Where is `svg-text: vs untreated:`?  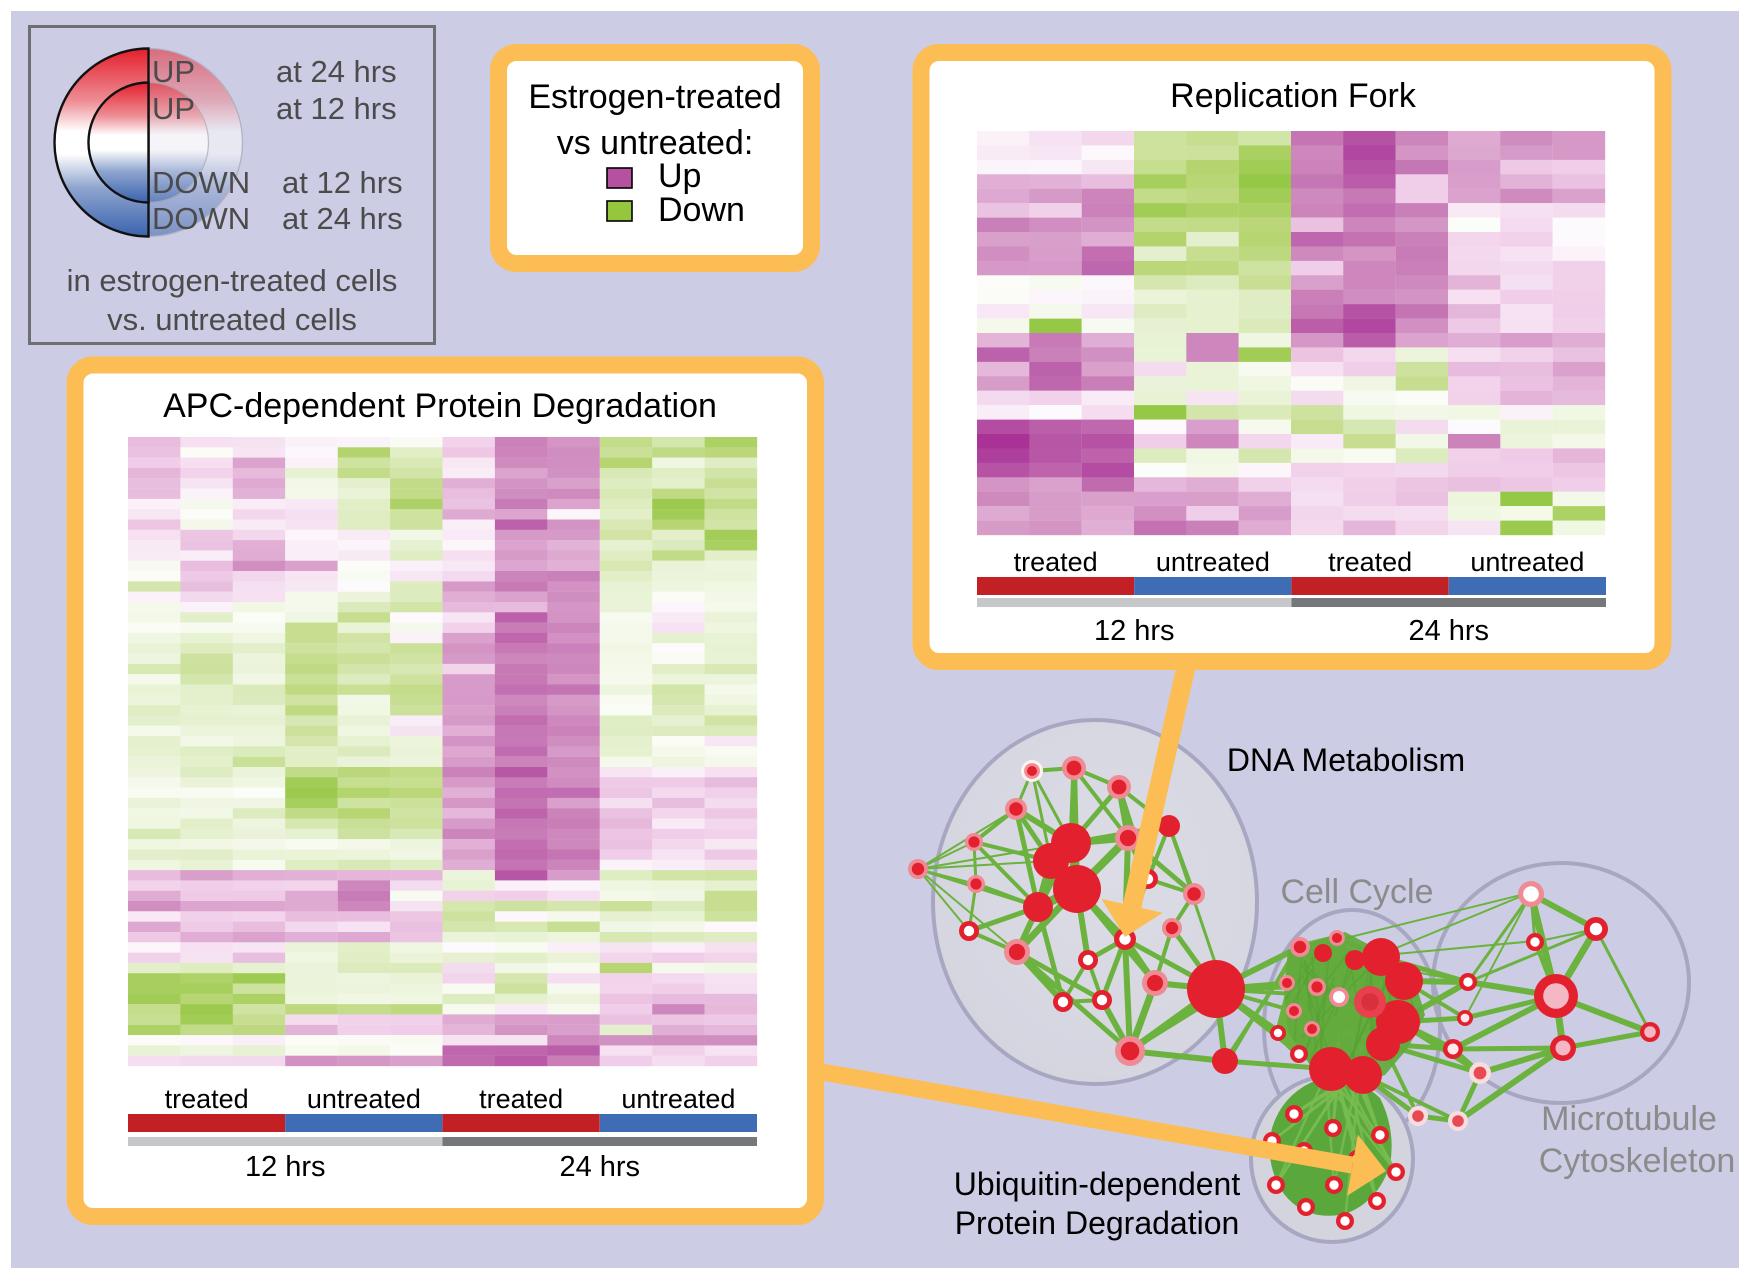 svg-text: vs untreated: is located at coordinates (655, 143).